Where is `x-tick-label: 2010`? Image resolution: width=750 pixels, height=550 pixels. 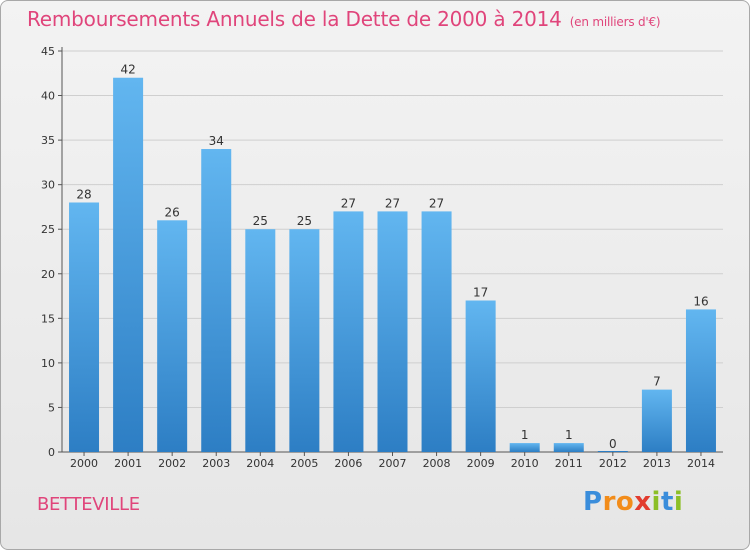
x-tick-label: 2010 is located at coordinates (525, 463).